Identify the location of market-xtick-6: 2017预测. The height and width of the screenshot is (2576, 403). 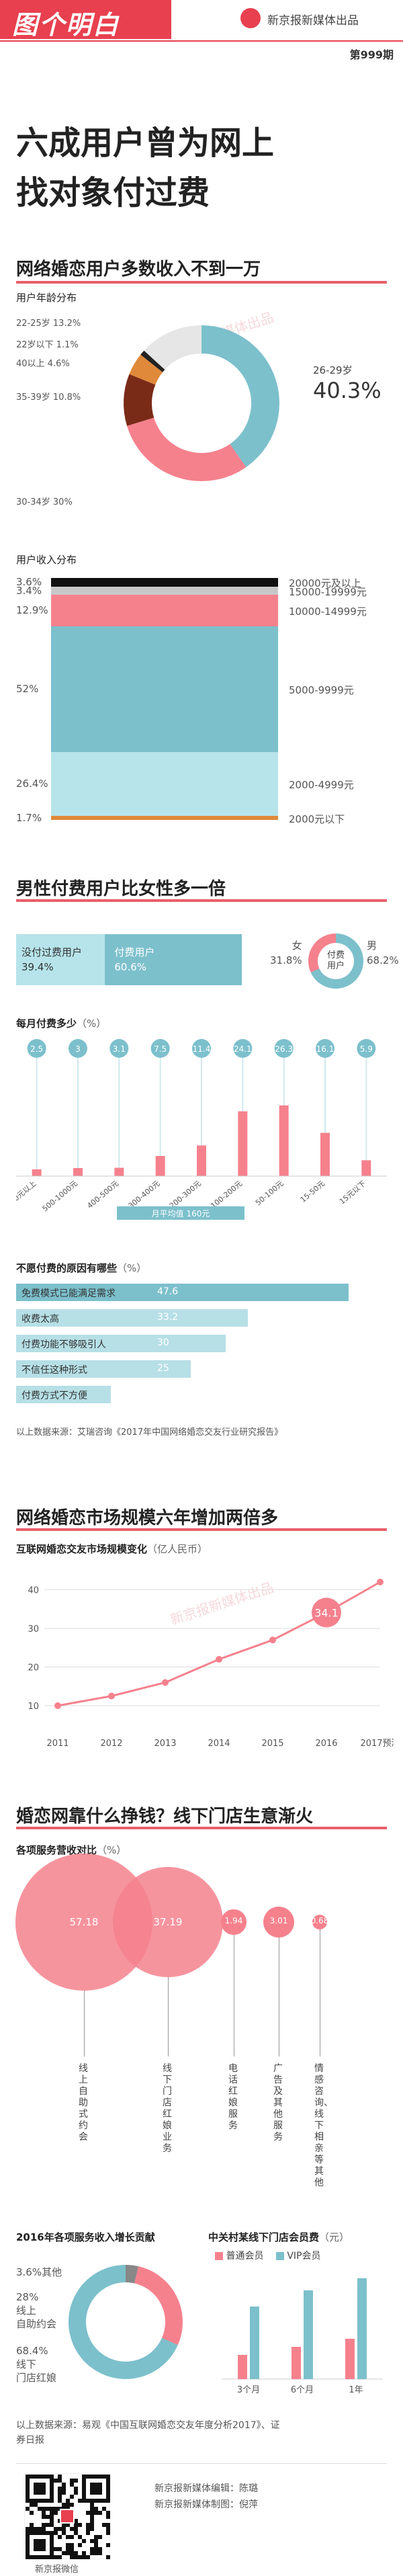
(377, 1744).